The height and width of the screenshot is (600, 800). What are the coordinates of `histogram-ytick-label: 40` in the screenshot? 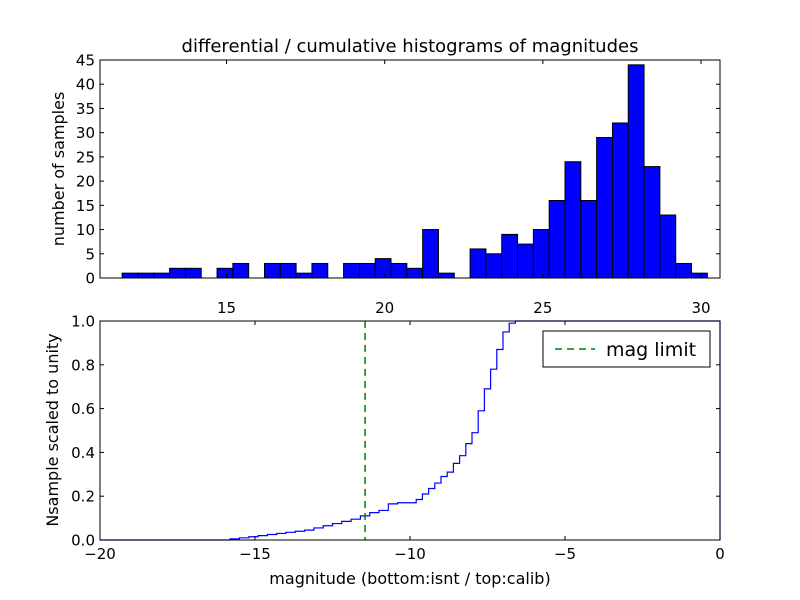 It's located at (85, 85).